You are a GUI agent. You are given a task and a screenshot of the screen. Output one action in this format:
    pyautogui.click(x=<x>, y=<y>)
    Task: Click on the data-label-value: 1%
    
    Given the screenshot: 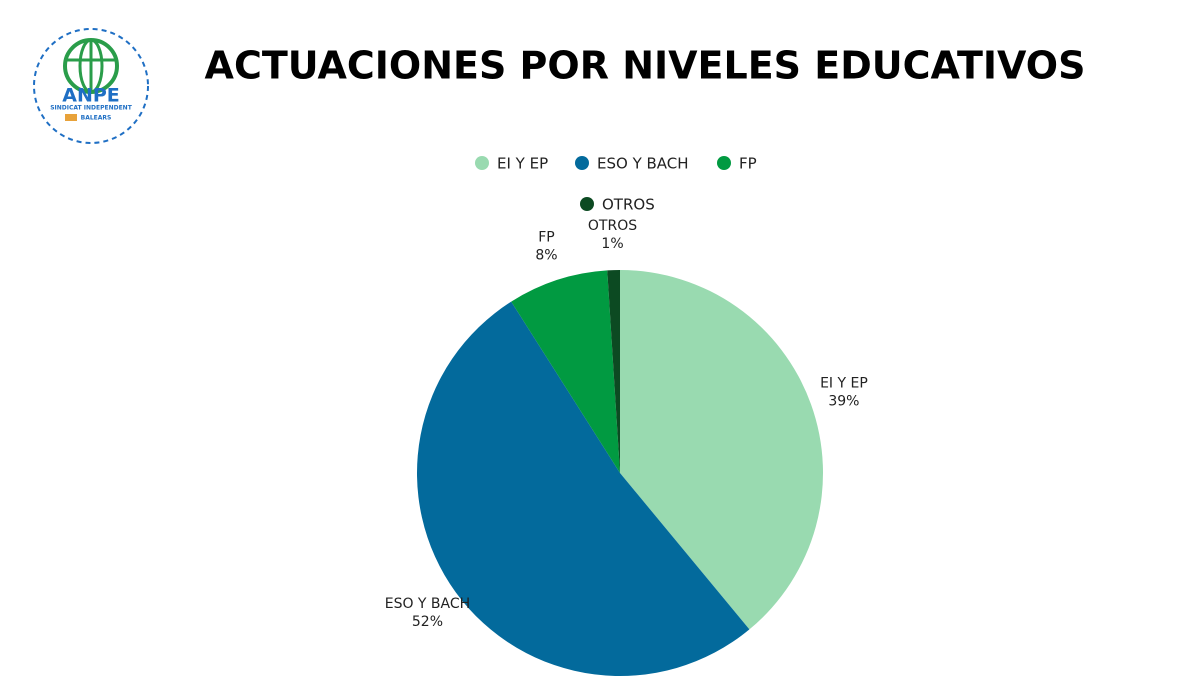 What is the action you would take?
    pyautogui.click(x=612, y=244)
    